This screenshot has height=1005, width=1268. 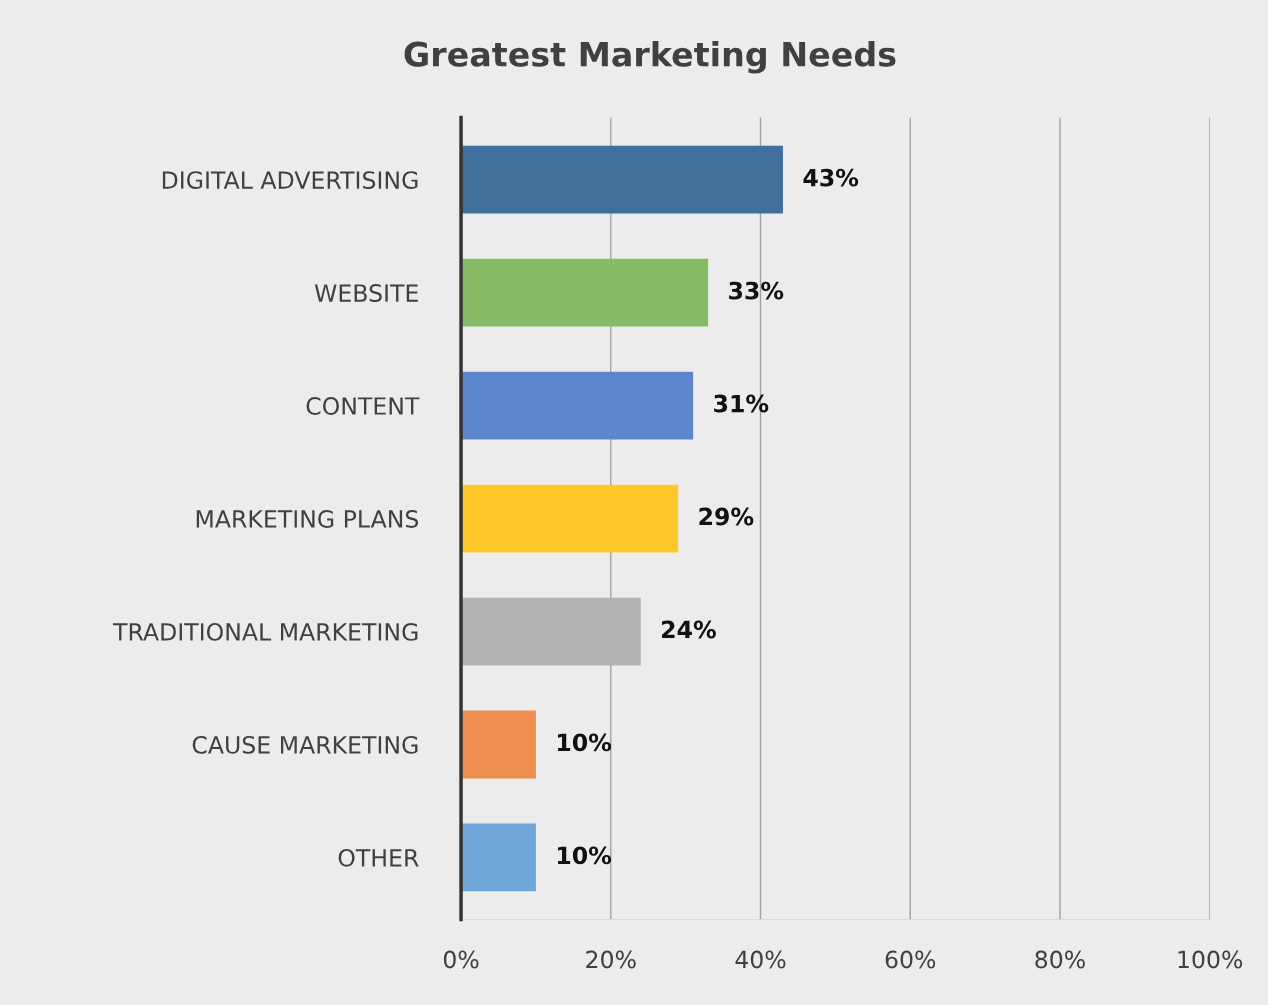 I want to click on x-tick-label: 40%, so click(x=760, y=959).